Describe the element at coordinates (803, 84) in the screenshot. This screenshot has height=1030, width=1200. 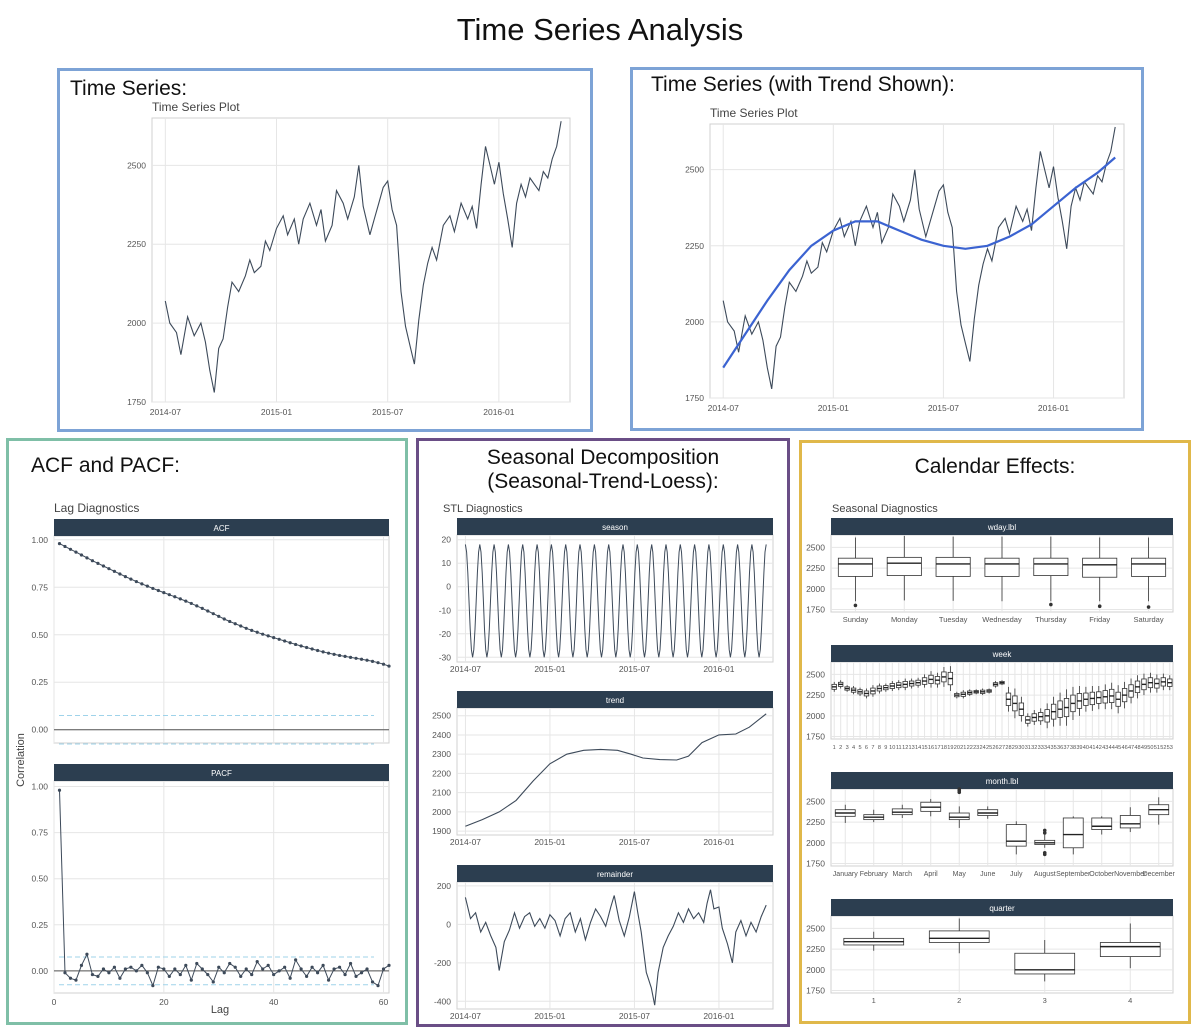
I see `time-series-trend-panel-title: Time Series (with Trend Shown):` at that location.